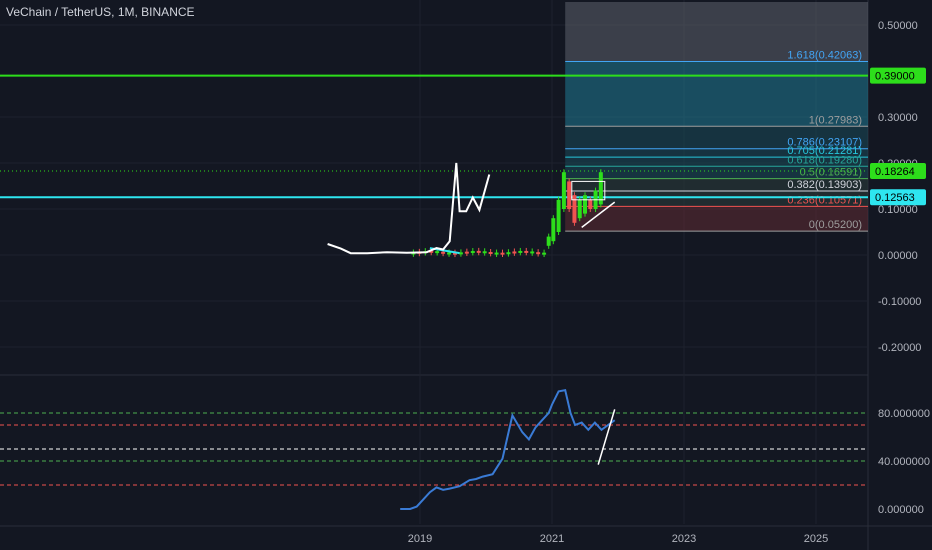 This screenshot has height=550, width=932. Describe the element at coordinates (904, 462) in the screenshot. I see `rsi-tick-label: 40.000000` at that location.